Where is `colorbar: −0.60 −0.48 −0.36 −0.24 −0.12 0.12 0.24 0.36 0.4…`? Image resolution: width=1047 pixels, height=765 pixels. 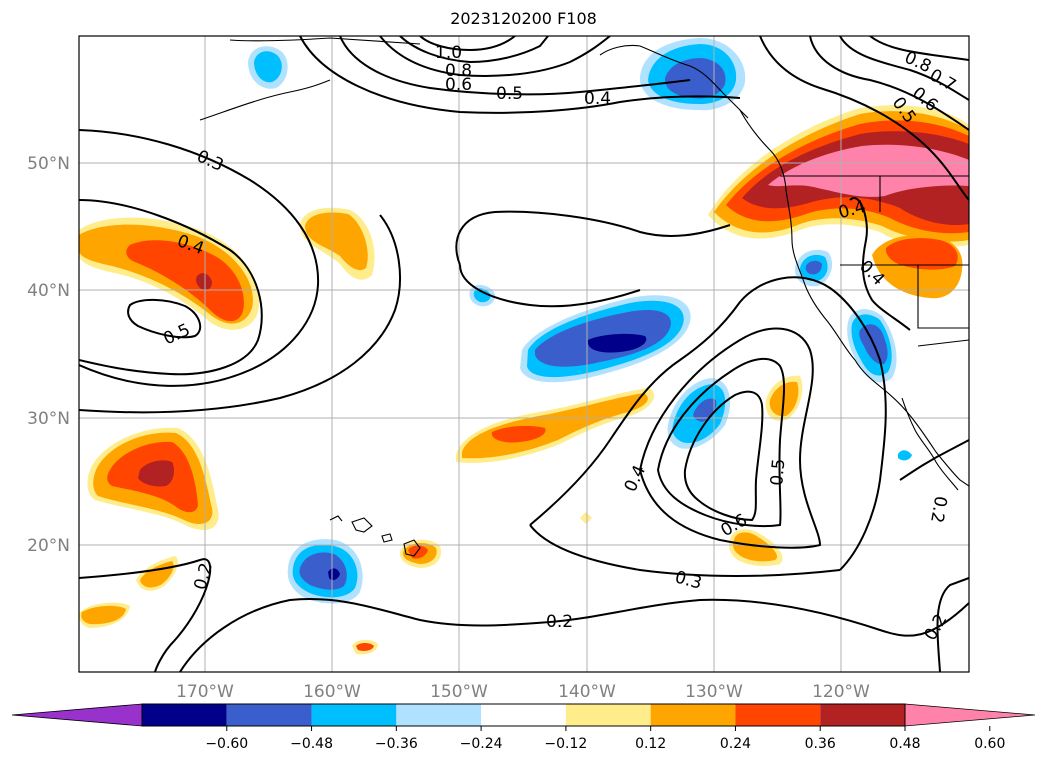
colorbar: −0.60 −0.48 −0.36 −0.24 −0.12 0.12 0.24 0.36 0.4… is located at coordinates (523, 727).